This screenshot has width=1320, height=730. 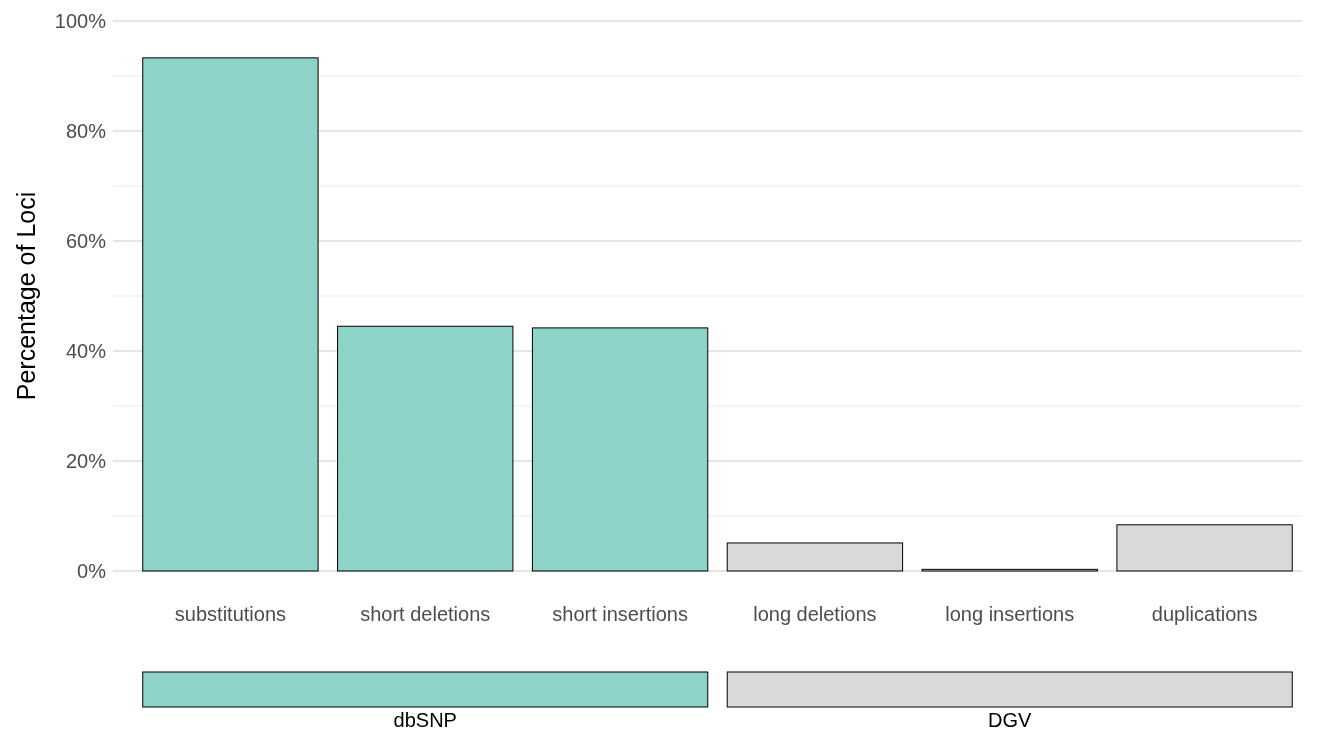 I want to click on y-tick-label: 40%, so click(x=86, y=351).